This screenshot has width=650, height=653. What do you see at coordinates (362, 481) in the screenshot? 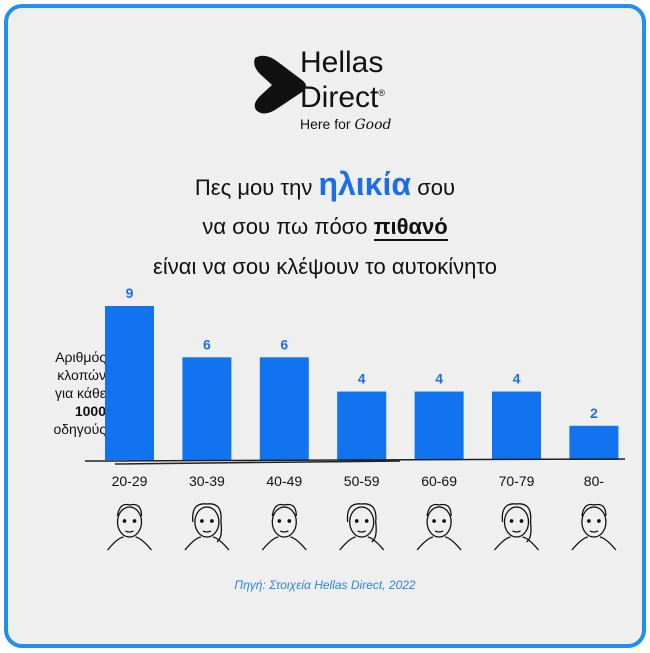
I see `x-tick-label: 50-59` at bounding box center [362, 481].